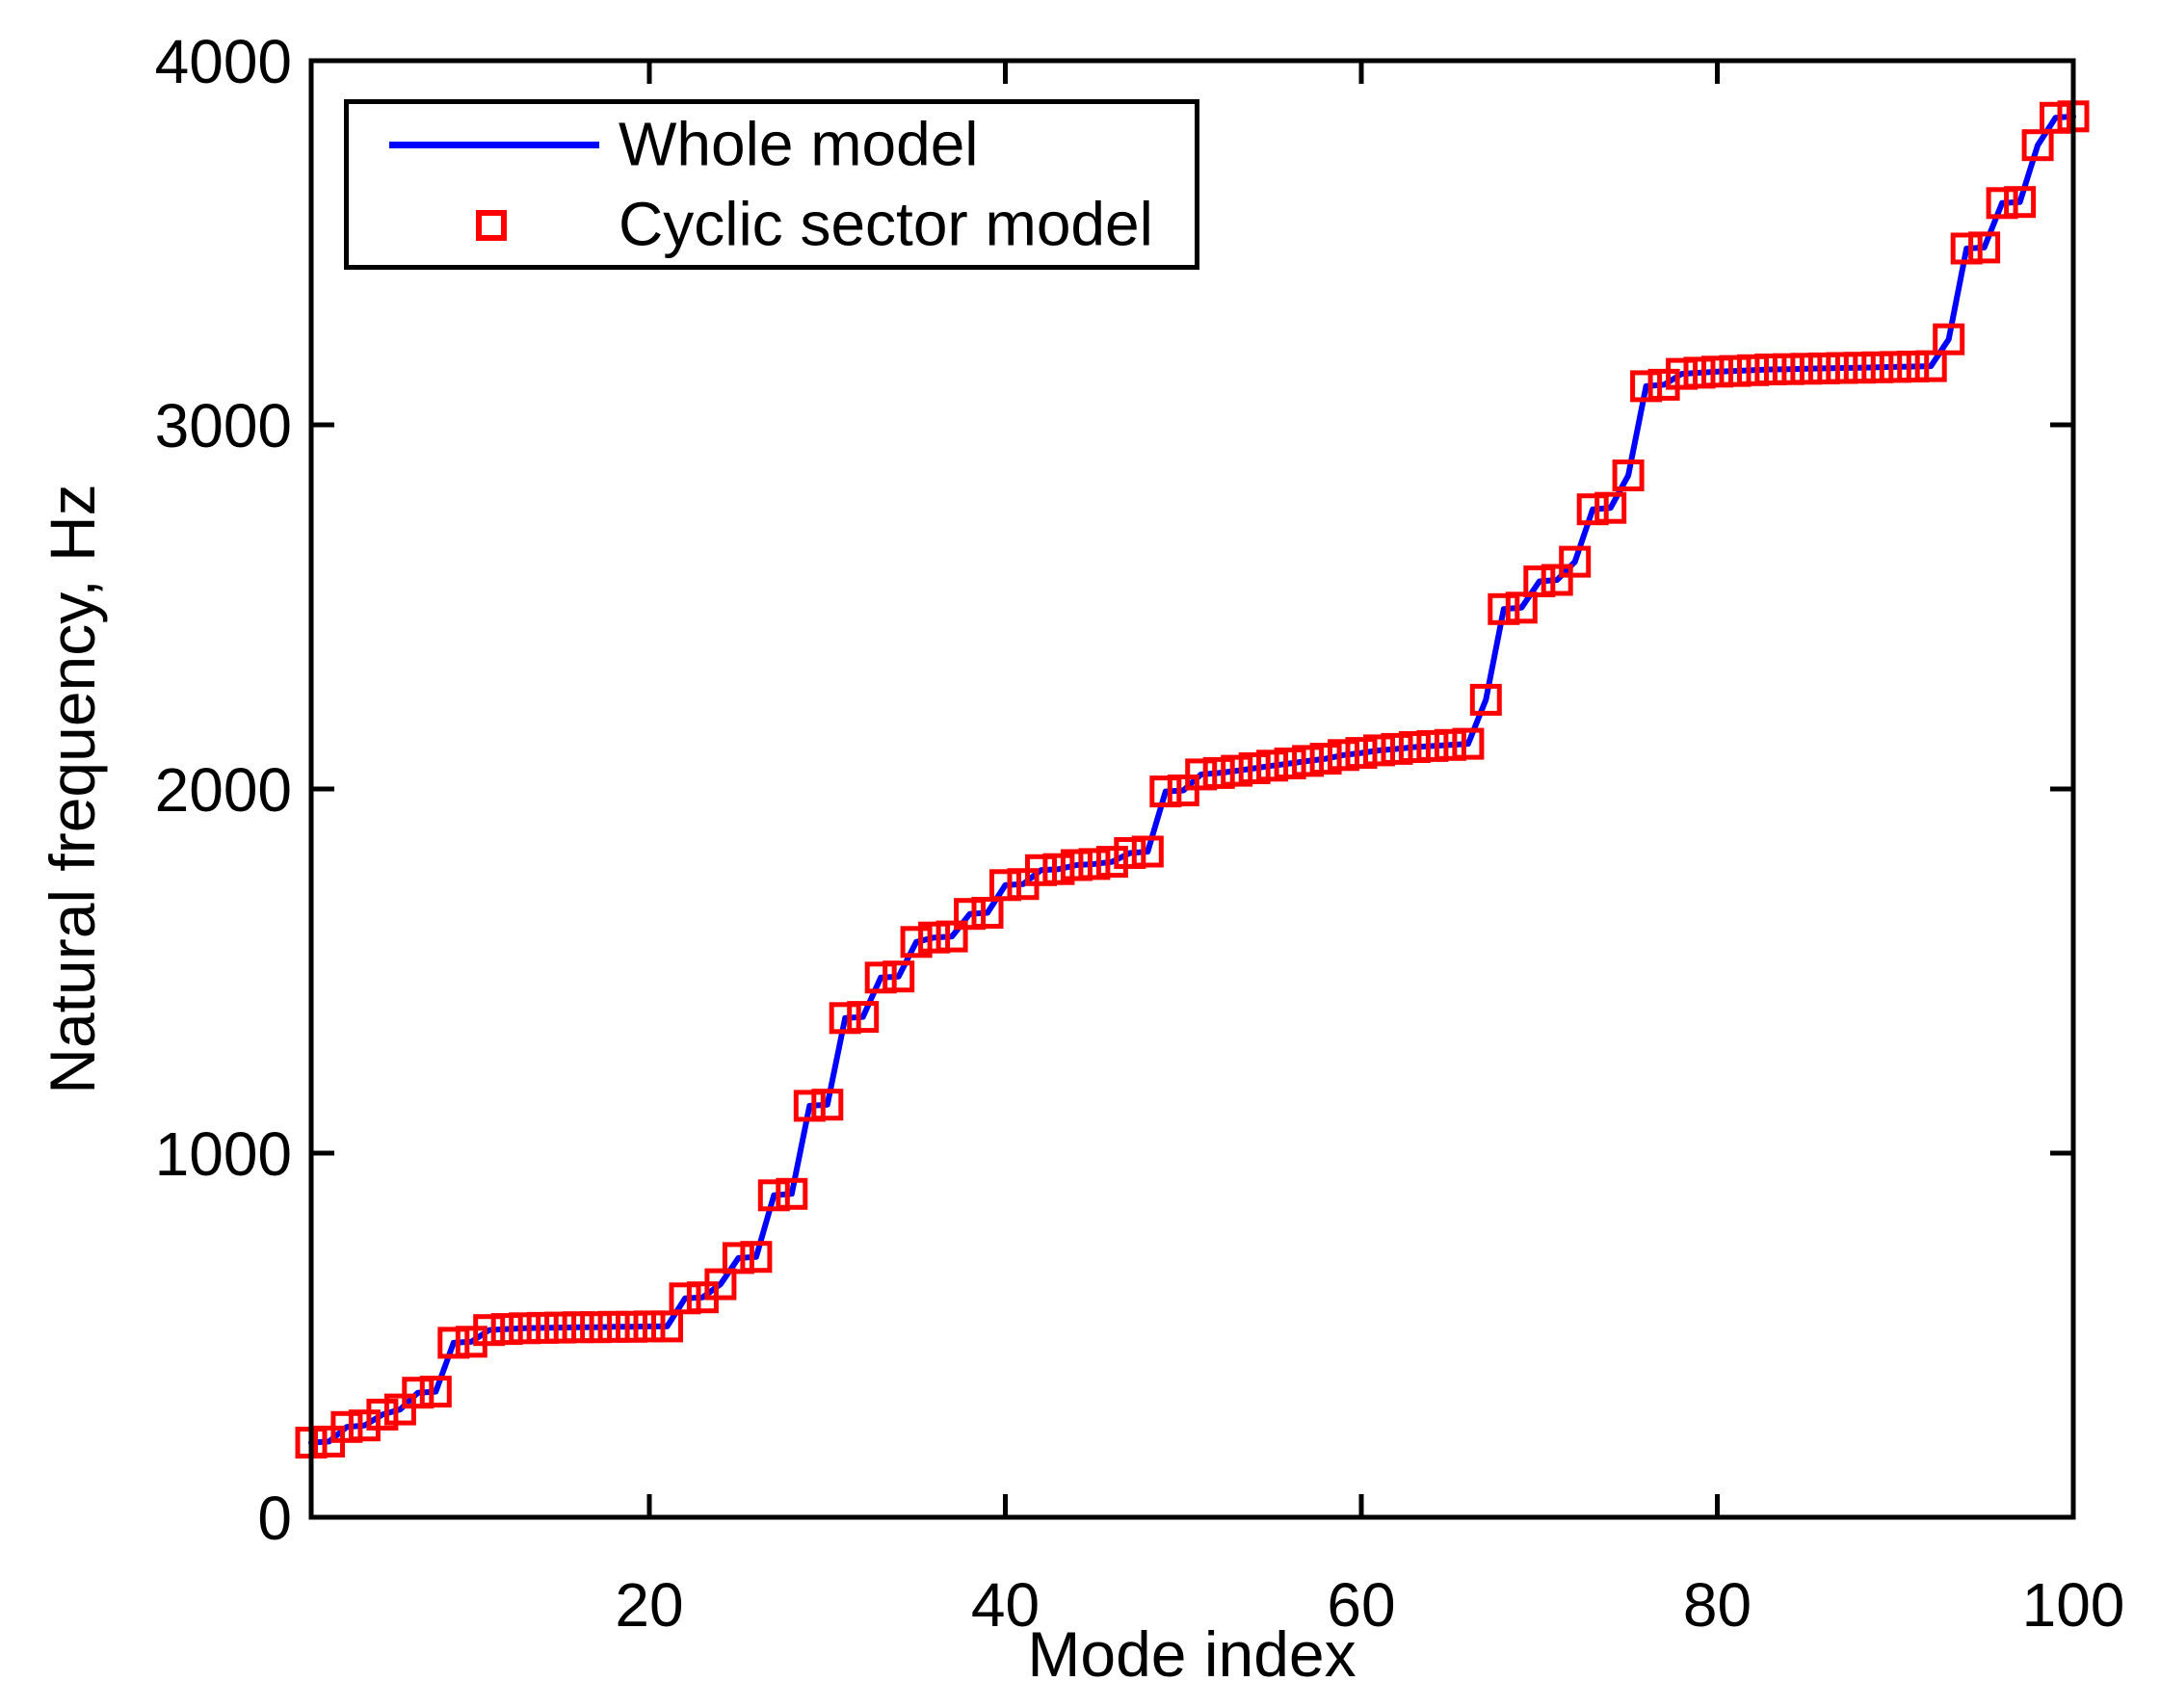 The height and width of the screenshot is (1708, 2160). What do you see at coordinates (223, 62) in the screenshot?
I see `y-tick-label: 4000` at bounding box center [223, 62].